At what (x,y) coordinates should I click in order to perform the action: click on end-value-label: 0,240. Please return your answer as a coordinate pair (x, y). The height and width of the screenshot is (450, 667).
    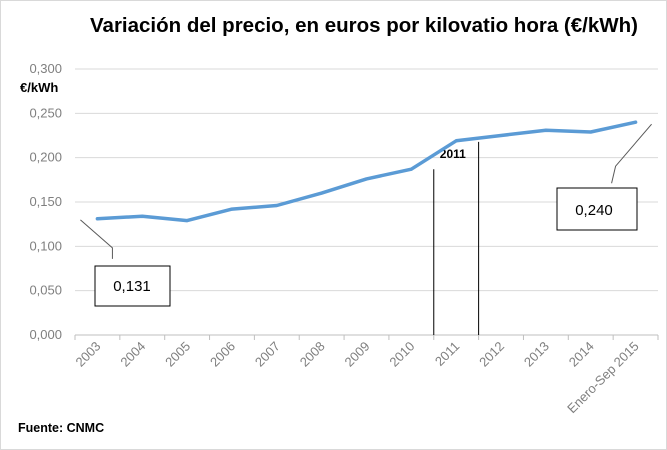
    Looking at the image, I should click on (594, 210).